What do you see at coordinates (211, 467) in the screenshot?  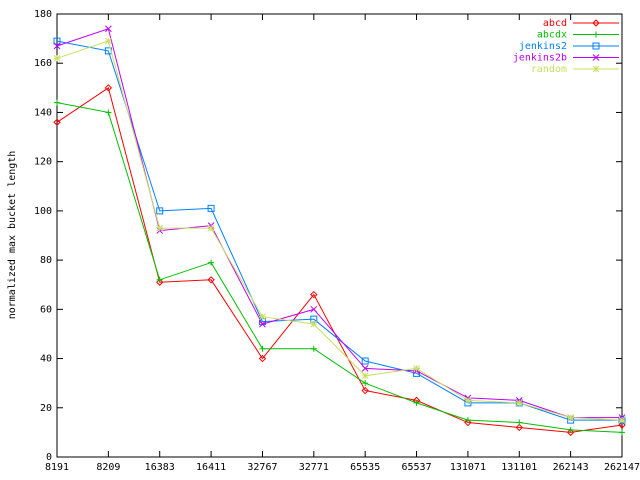 I see `x-tick-label: 16411` at bounding box center [211, 467].